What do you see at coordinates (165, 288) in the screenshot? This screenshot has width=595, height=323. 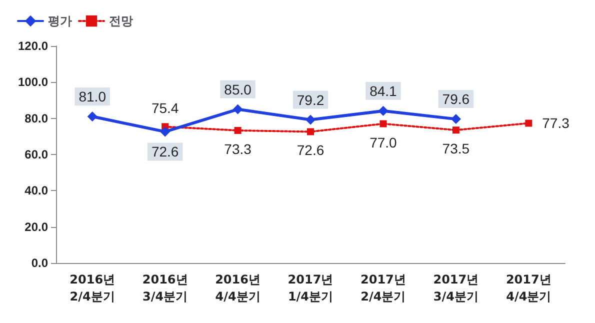 I see `x-tick-label: 2016년 3/4분기` at bounding box center [165, 288].